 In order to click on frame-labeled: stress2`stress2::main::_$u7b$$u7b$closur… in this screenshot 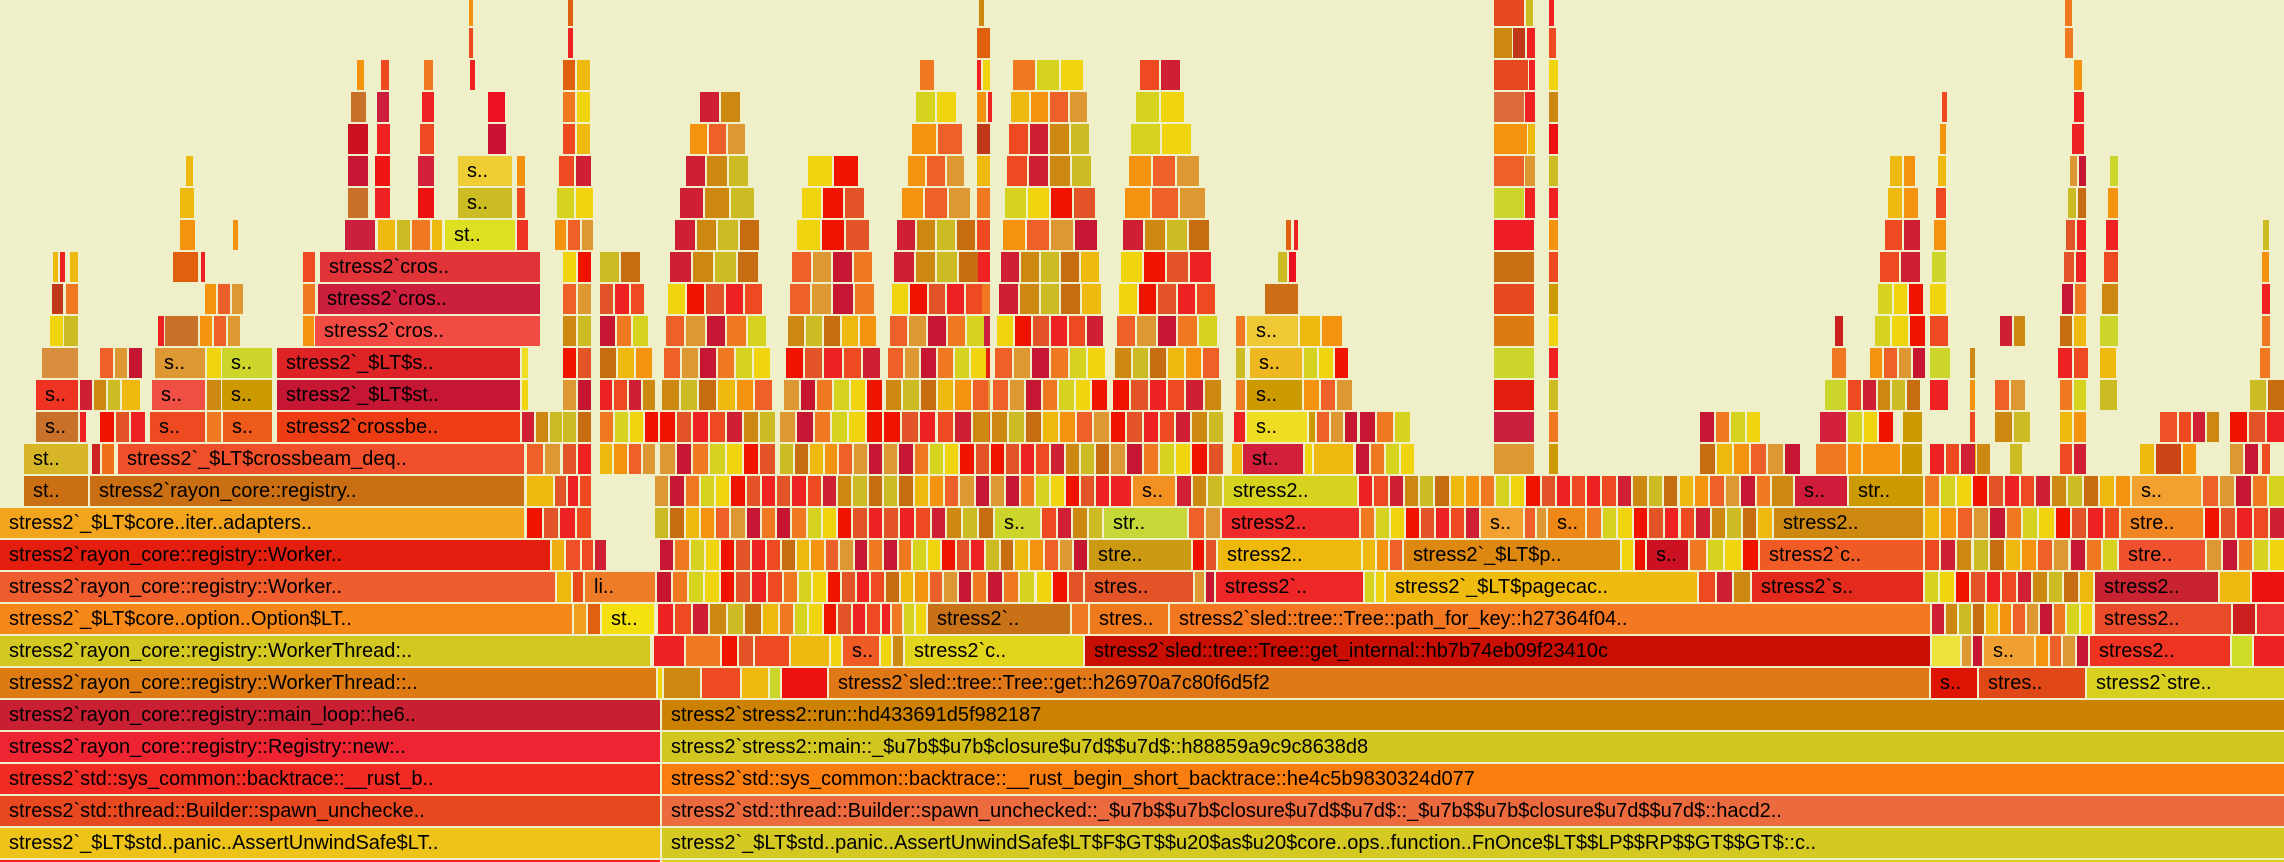, I will do `click(1473, 747)`.